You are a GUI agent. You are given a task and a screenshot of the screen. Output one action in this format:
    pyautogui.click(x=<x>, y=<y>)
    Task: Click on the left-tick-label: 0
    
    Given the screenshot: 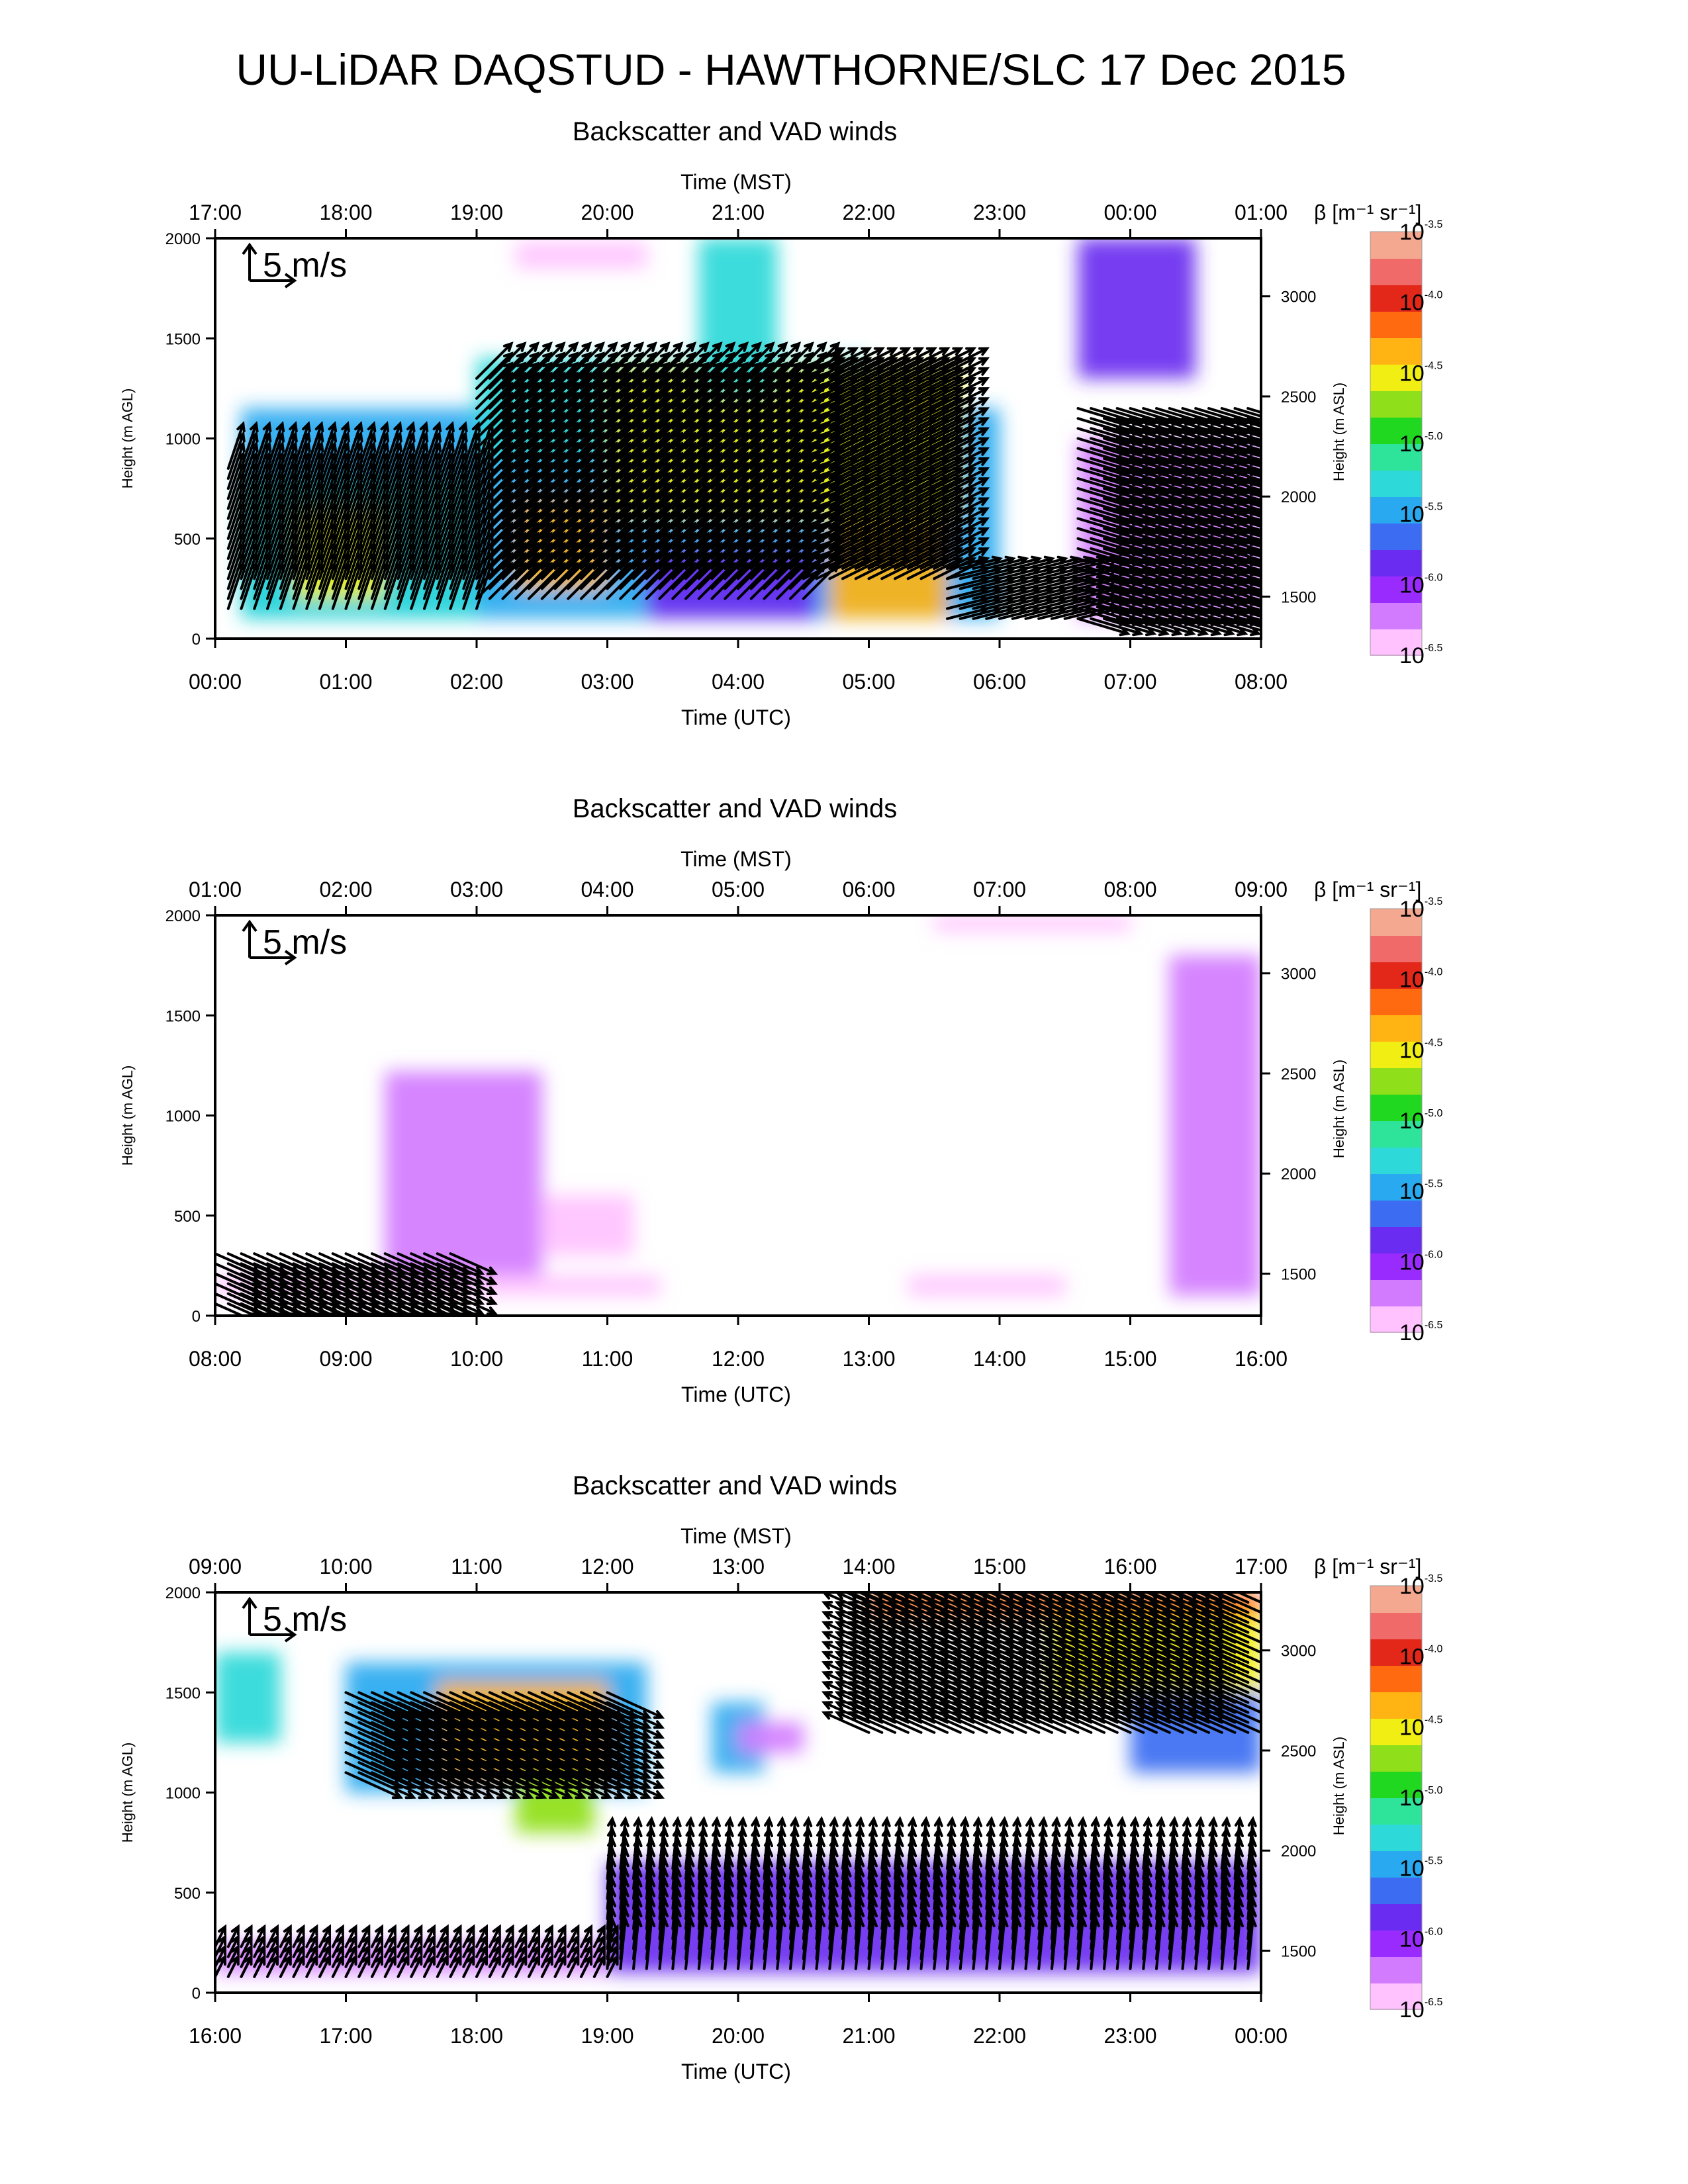 What is the action you would take?
    pyautogui.click(x=196, y=640)
    